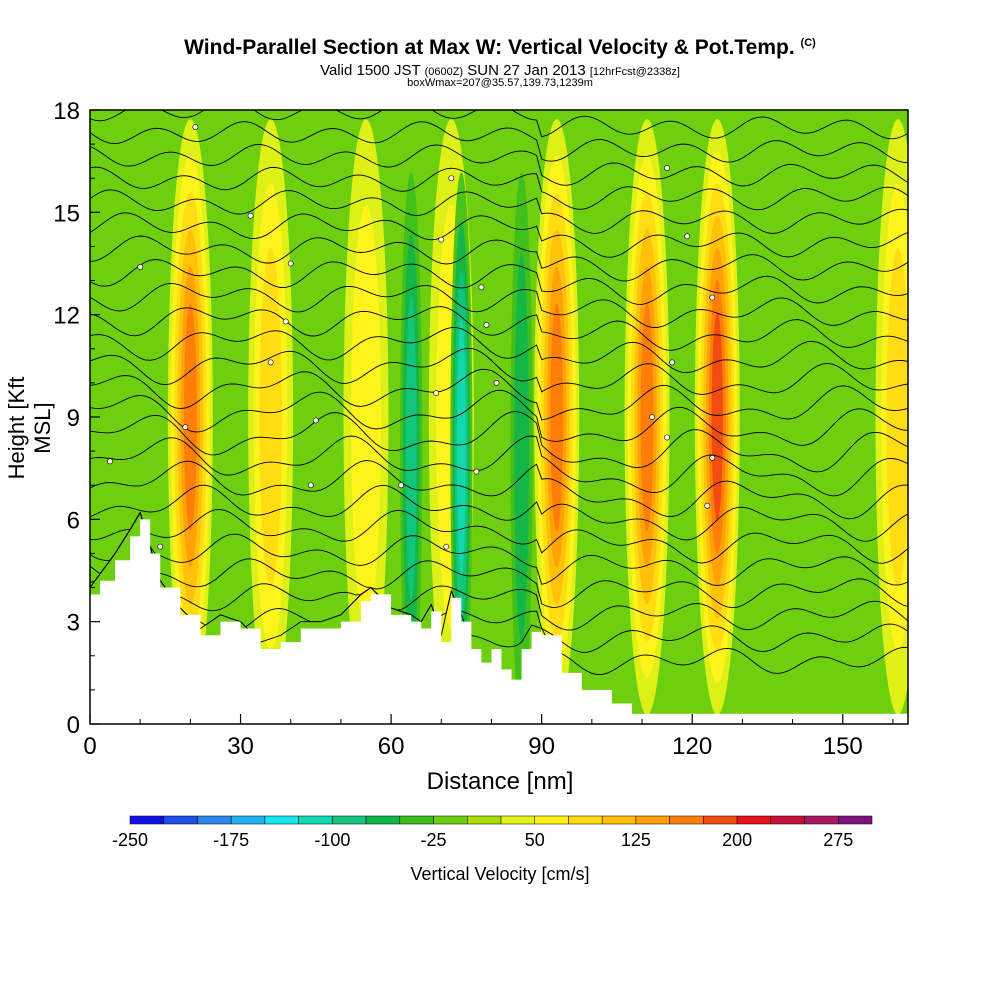 The image size is (1000, 1000). Describe the element at coordinates (29, 428) in the screenshot. I see `y-axis-label: Height [Kft MSL]` at that location.